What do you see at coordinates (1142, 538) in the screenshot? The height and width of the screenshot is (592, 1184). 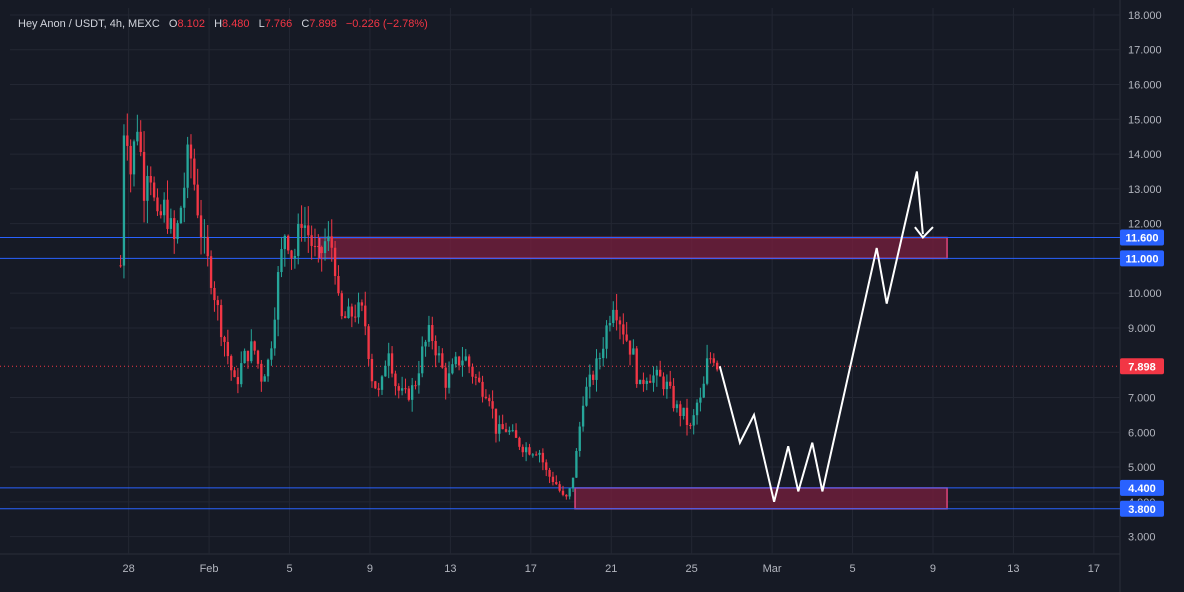 I see `y-tick-label: 3.000` at bounding box center [1142, 538].